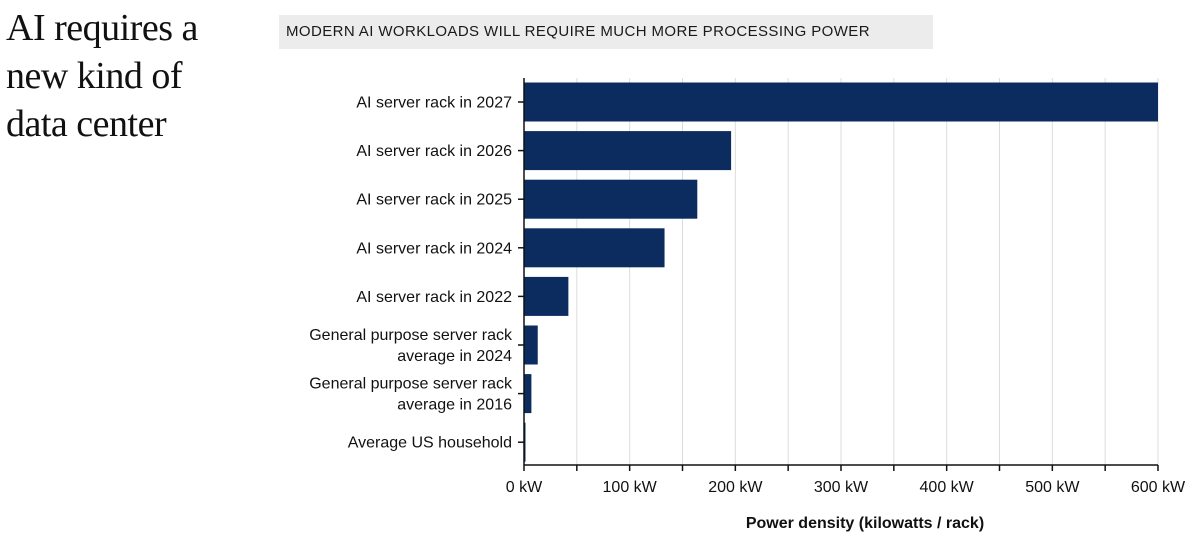 This screenshot has height=540, width=1202. I want to click on x-axis-title: Power density (kilowatts / rack), so click(865, 523).